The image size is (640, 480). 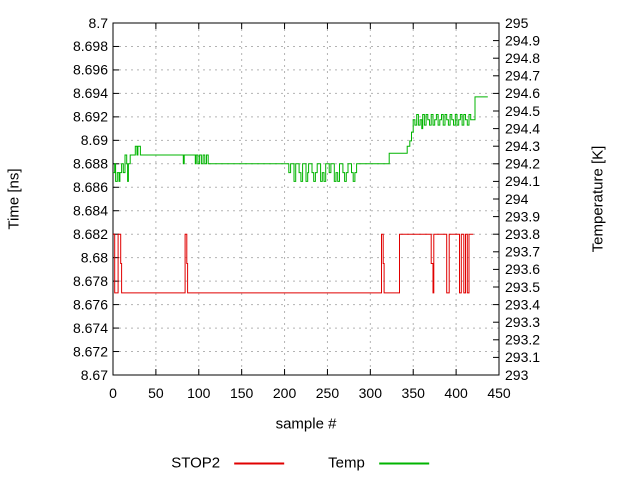 I want to click on x-tick-label: 300, so click(x=371, y=393).